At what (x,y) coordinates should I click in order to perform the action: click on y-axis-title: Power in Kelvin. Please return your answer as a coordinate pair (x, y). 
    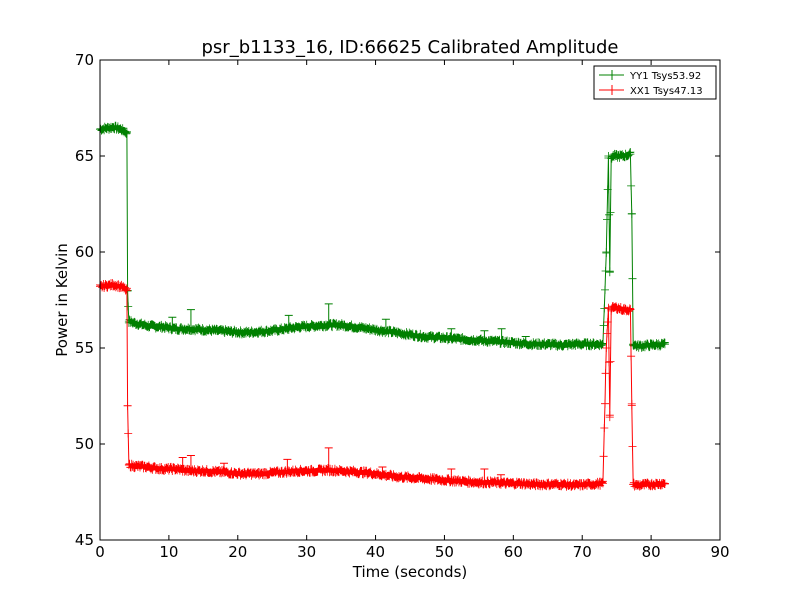
    Looking at the image, I should click on (62, 300).